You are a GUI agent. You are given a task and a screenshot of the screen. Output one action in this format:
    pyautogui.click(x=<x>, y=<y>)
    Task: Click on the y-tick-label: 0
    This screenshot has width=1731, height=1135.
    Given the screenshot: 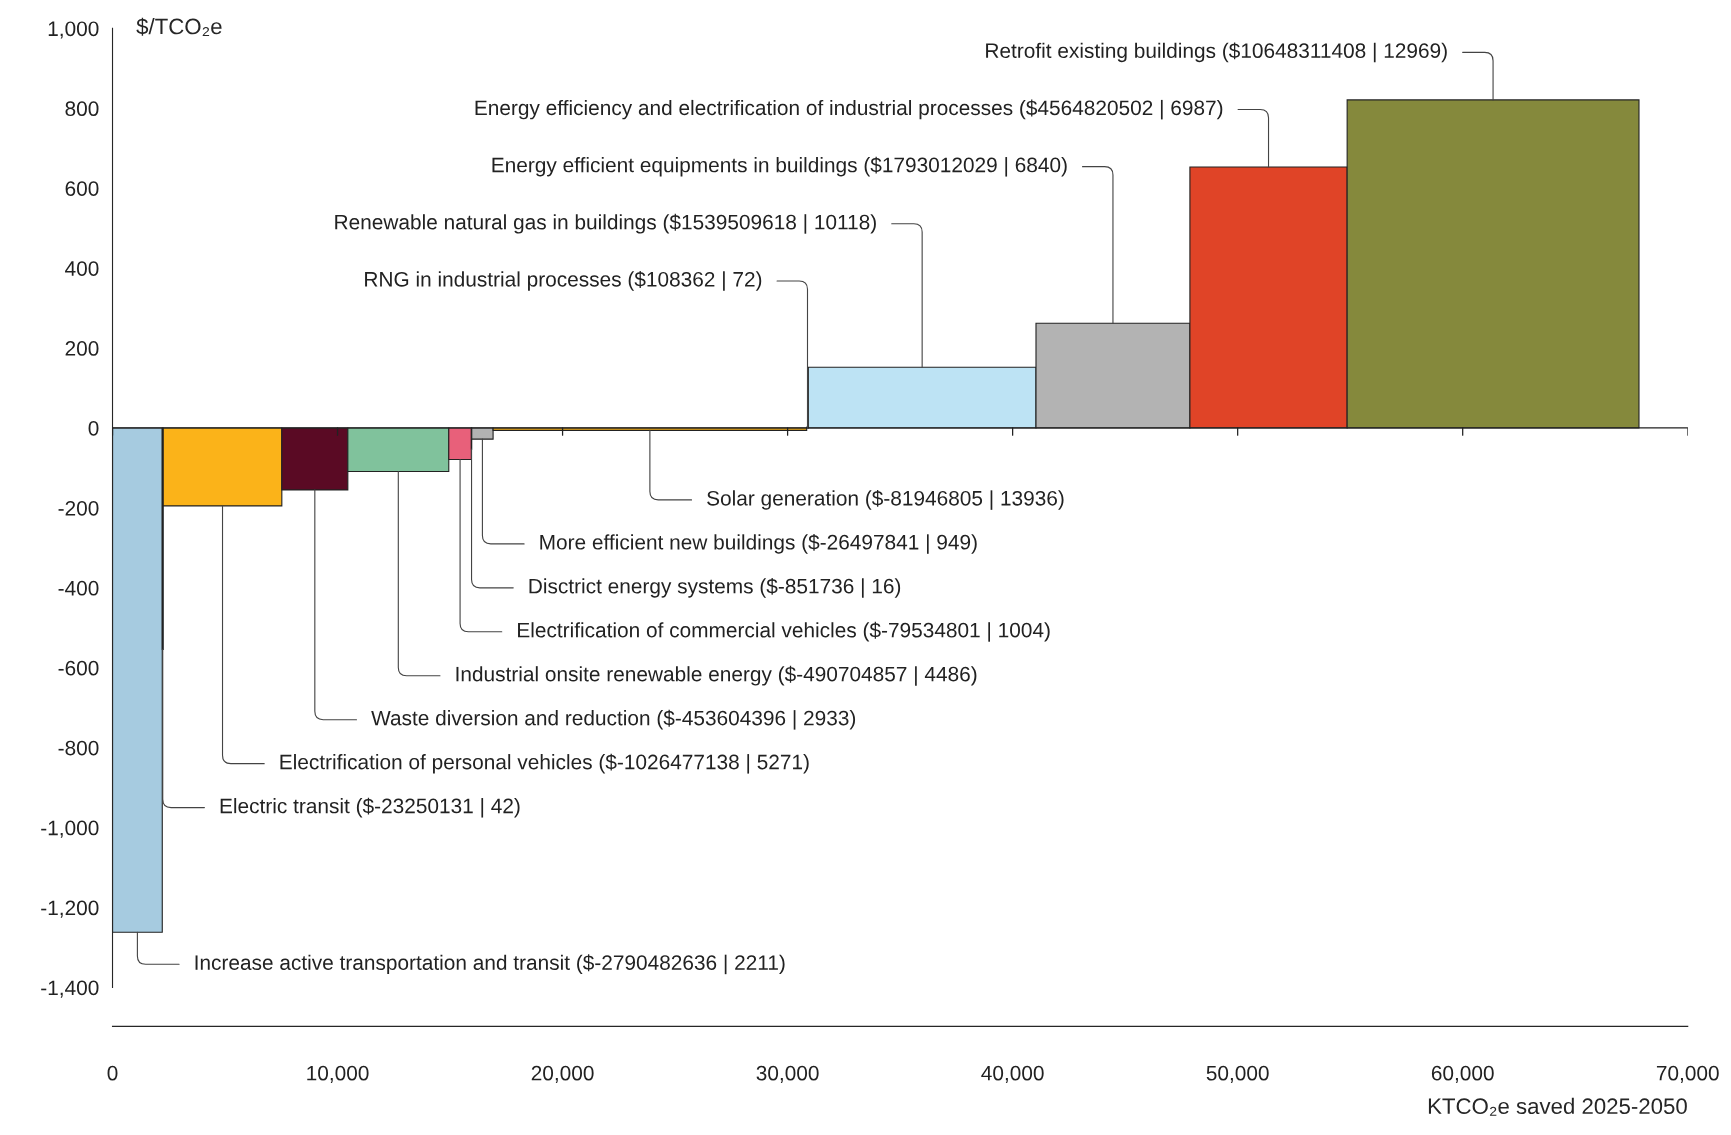 What is the action you would take?
    pyautogui.click(x=93, y=428)
    